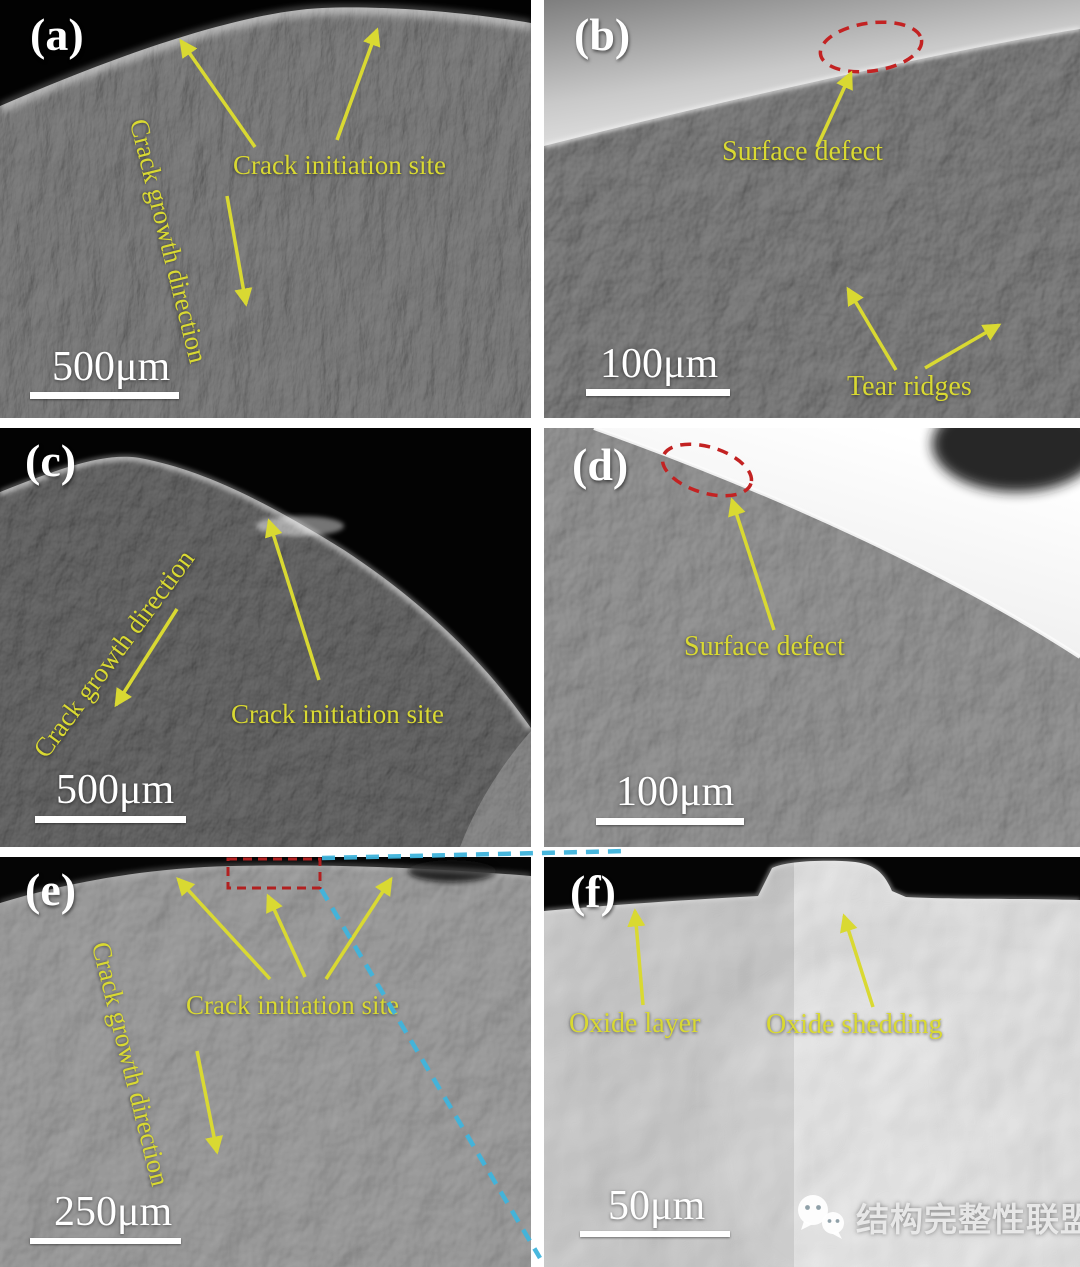 Image resolution: width=1080 pixels, height=1267 pixels. What do you see at coordinates (602, 34) in the screenshot?
I see `panel-label: (b)` at bounding box center [602, 34].